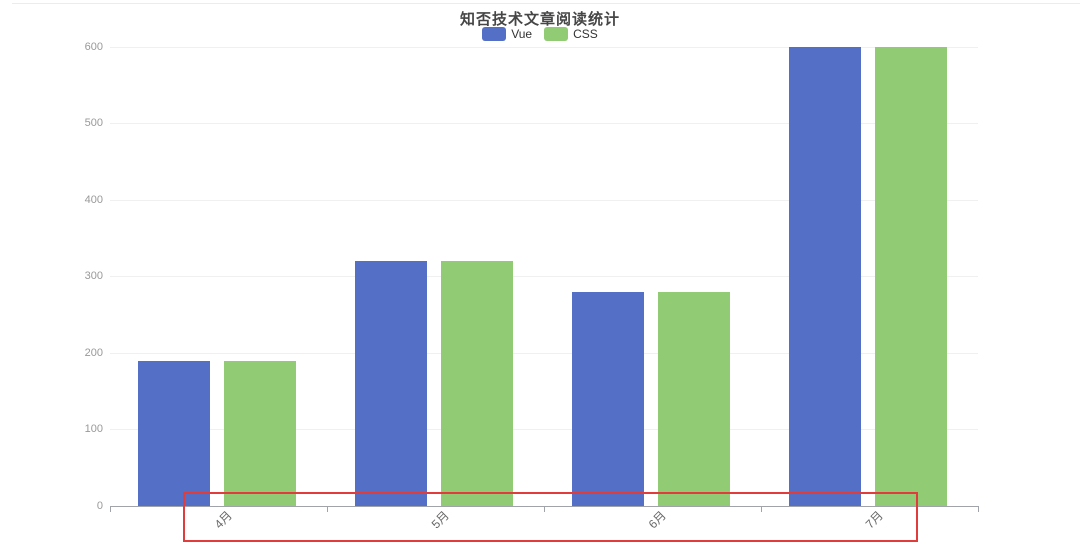 This screenshot has height=550, width=1080. I want to click on chart-title: 知否技术文章阅读统计, so click(539, 19).